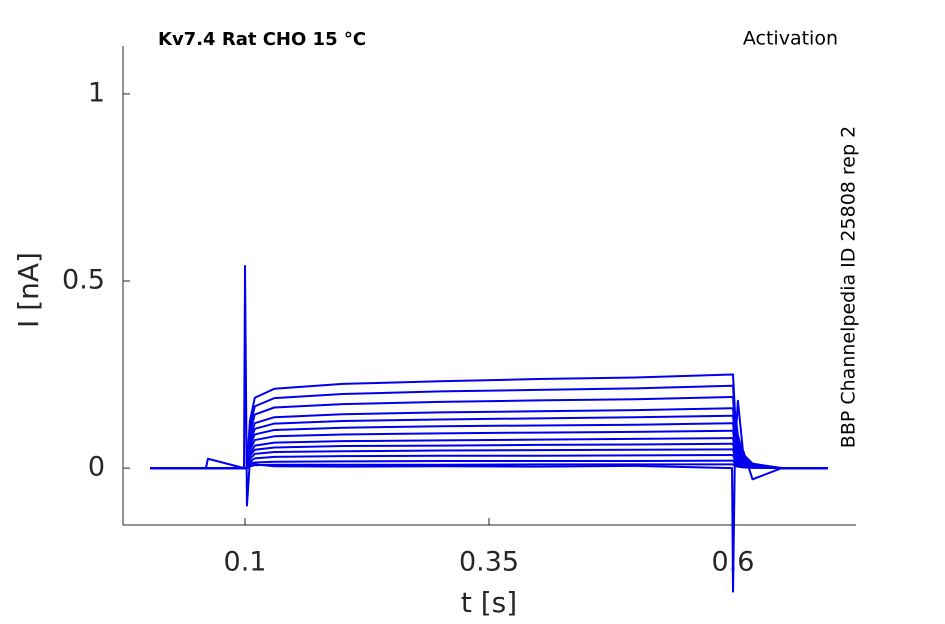 The image size is (945, 624). What do you see at coordinates (96, 467) in the screenshot?
I see `y-tick-label: 0` at bounding box center [96, 467].